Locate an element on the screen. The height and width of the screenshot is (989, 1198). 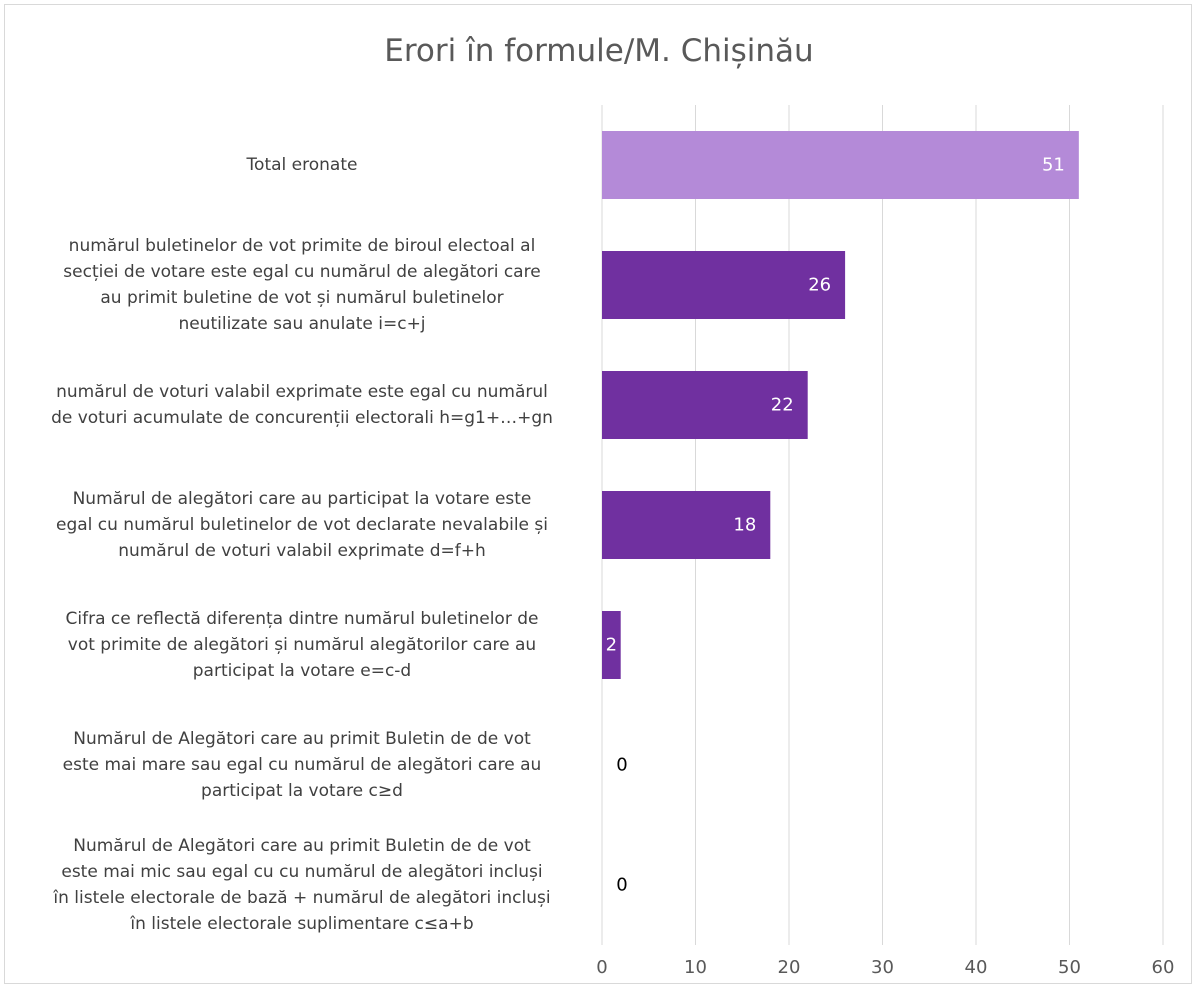
category-label-line: neutilizate sau anulate i=c+j is located at coordinates (302, 324).